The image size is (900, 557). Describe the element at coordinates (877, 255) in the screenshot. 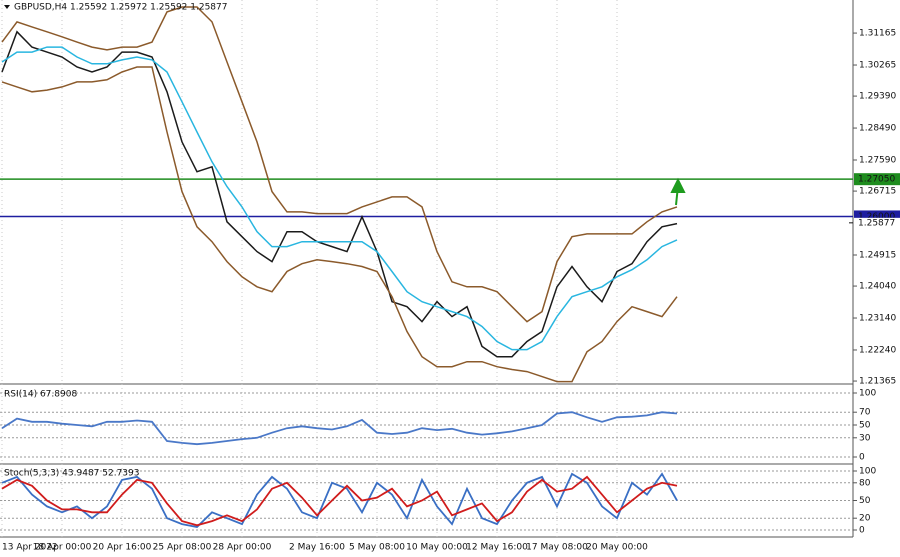

I see `y-tick-label: 1.24915` at that location.